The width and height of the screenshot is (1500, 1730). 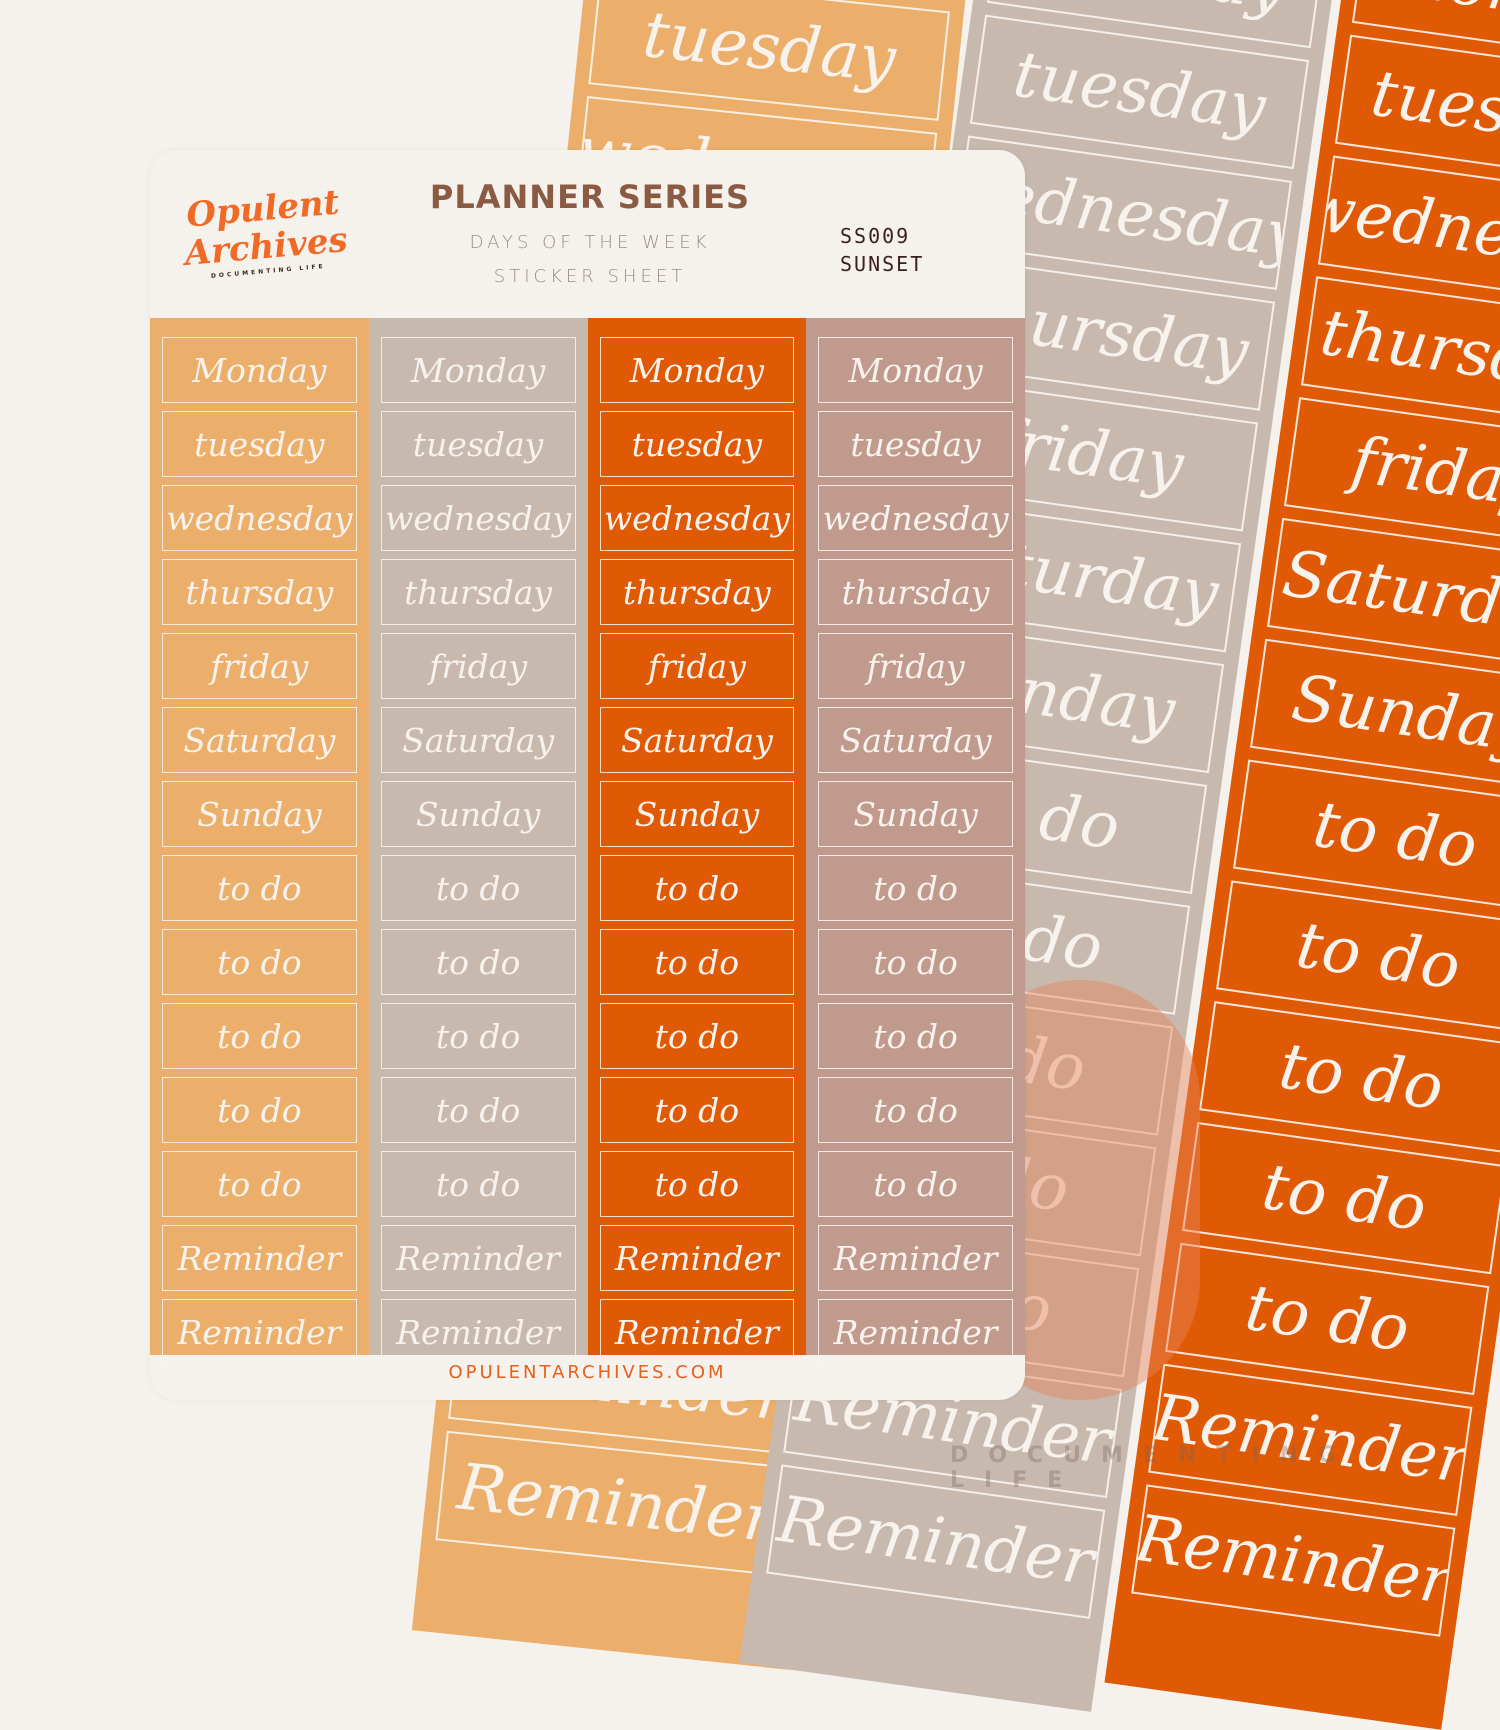 What do you see at coordinates (590, 242) in the screenshot?
I see `sheet-subtitle-1: DAYS OF THE WEEK` at bounding box center [590, 242].